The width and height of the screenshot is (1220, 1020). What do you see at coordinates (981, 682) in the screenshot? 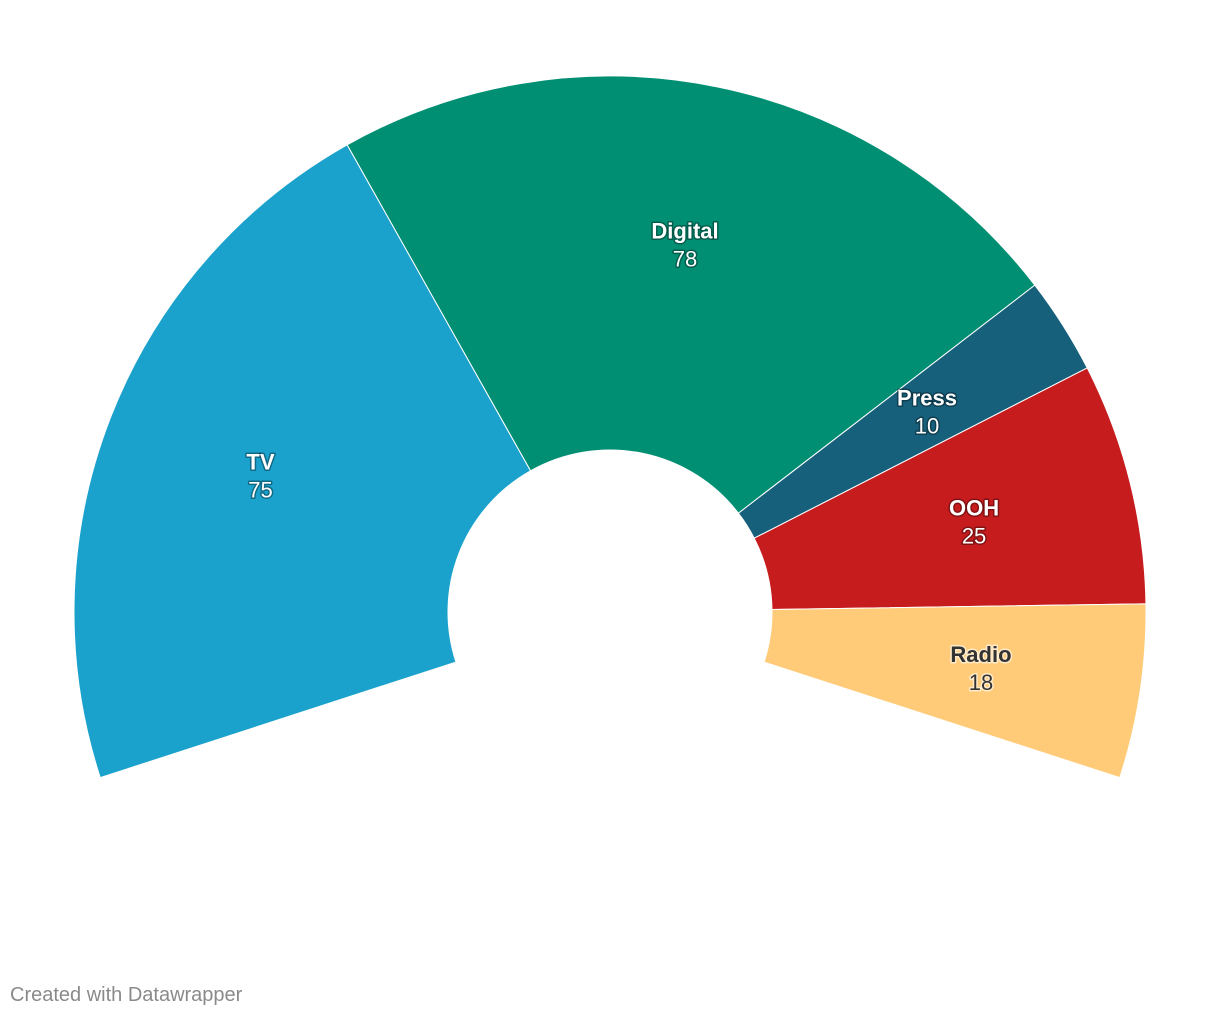
I see `slice-value-radio: 18` at bounding box center [981, 682].